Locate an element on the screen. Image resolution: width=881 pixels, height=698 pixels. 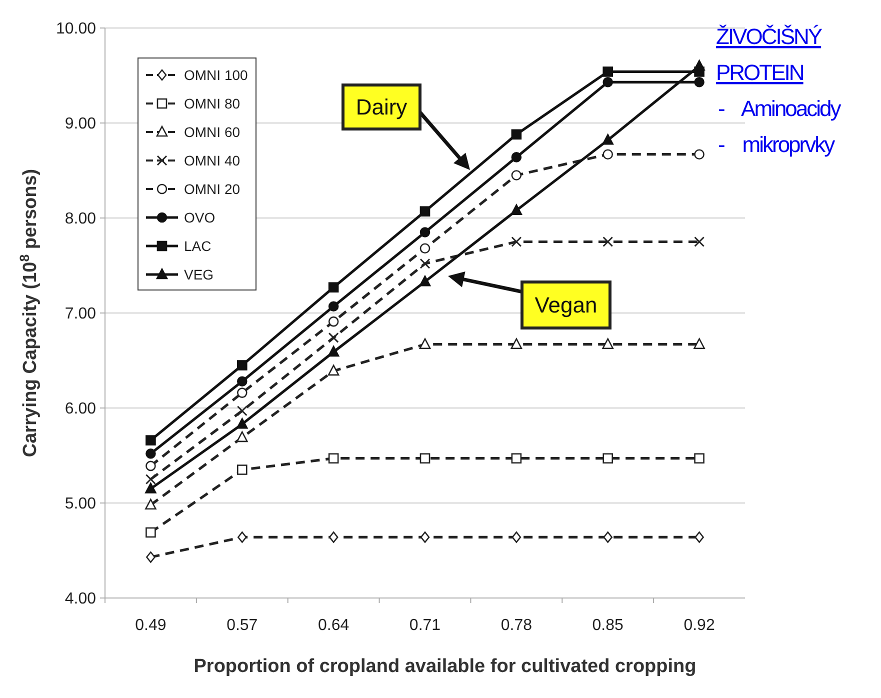
x-tick-label: 0.71 is located at coordinates (425, 625).